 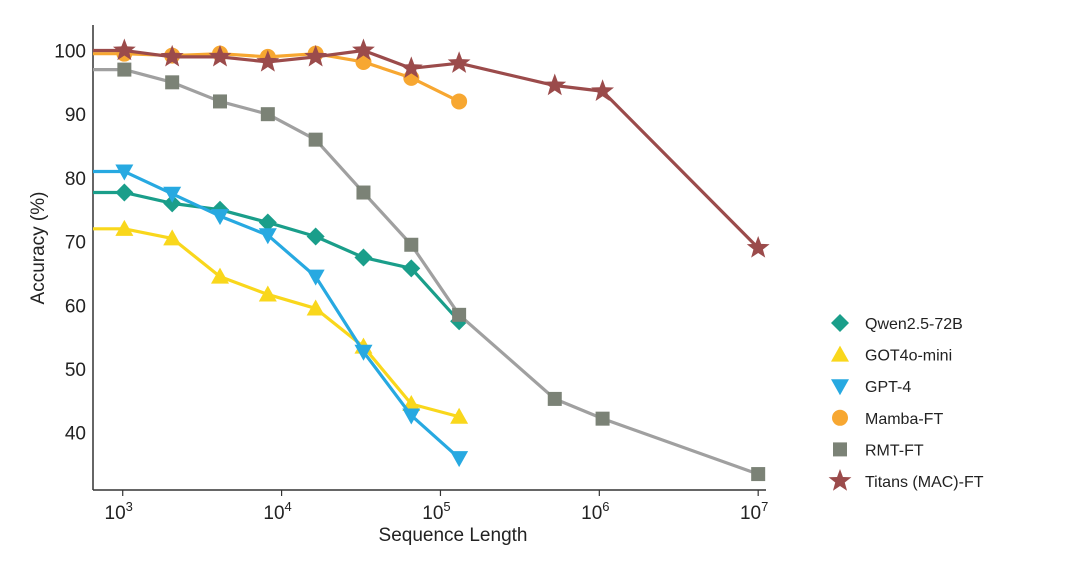 I want to click on y-axis-label: Accuracy (%), so click(x=38, y=248).